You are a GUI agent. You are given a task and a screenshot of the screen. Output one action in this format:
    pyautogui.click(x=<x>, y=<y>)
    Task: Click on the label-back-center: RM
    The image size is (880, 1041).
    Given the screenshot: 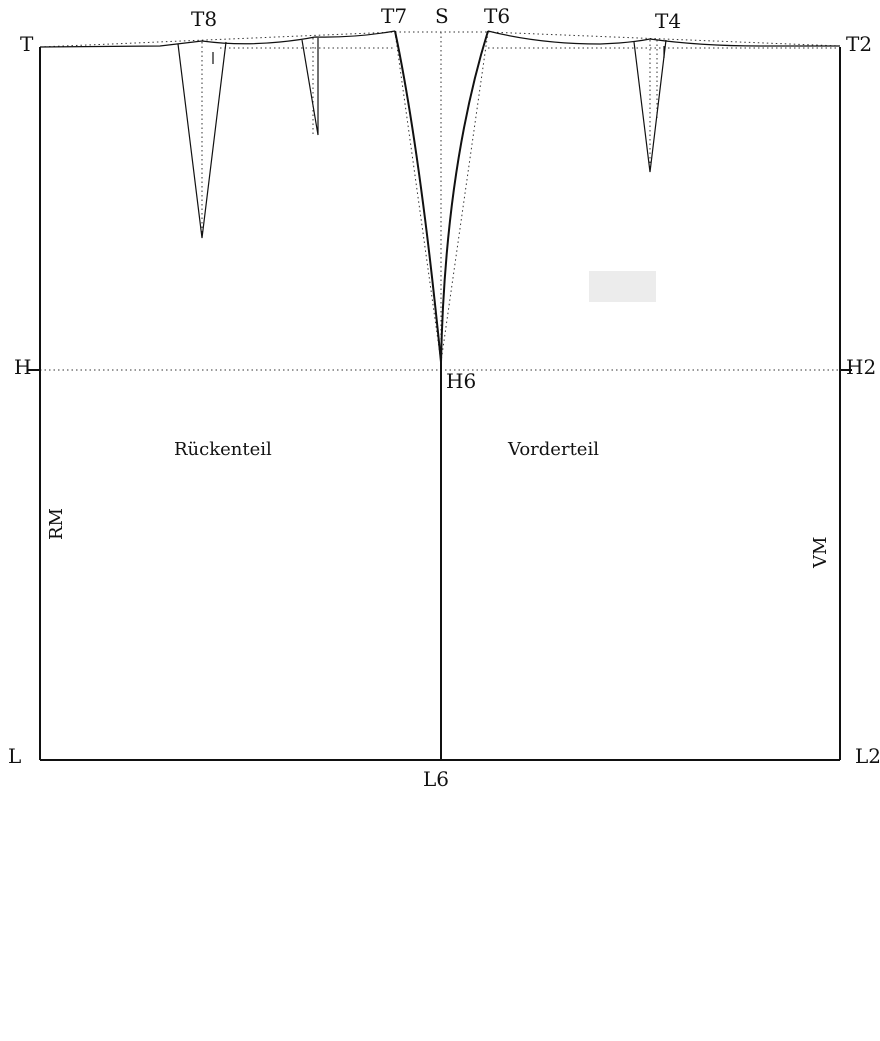 What is the action you would take?
    pyautogui.click(x=56, y=524)
    